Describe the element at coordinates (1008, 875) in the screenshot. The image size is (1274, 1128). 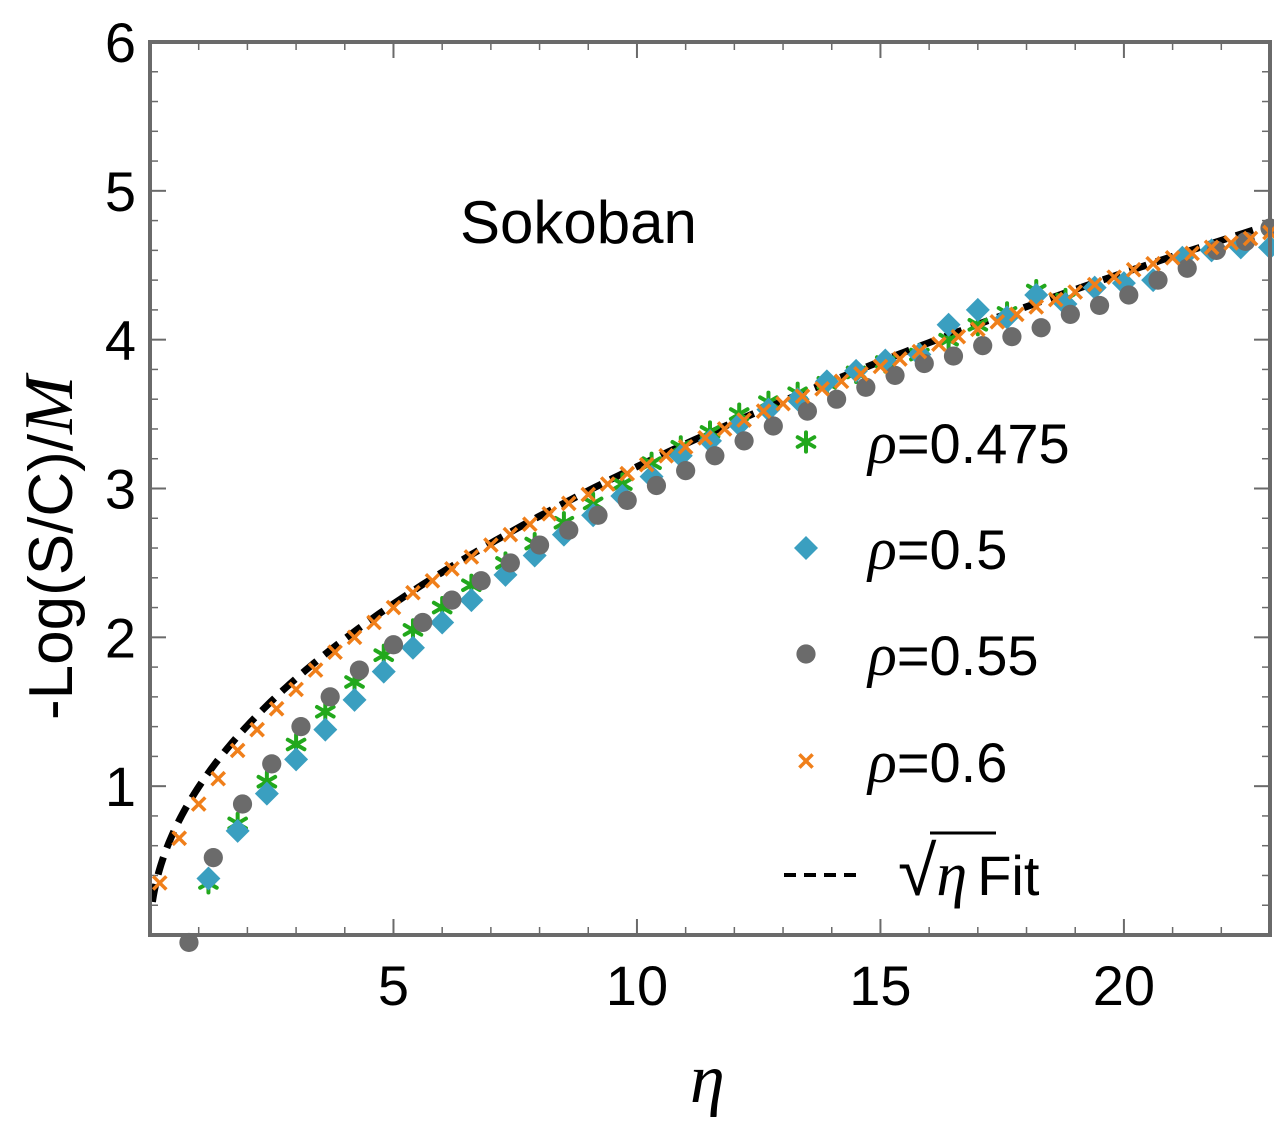
I see `legend-fit-suffix: Fit` at that location.